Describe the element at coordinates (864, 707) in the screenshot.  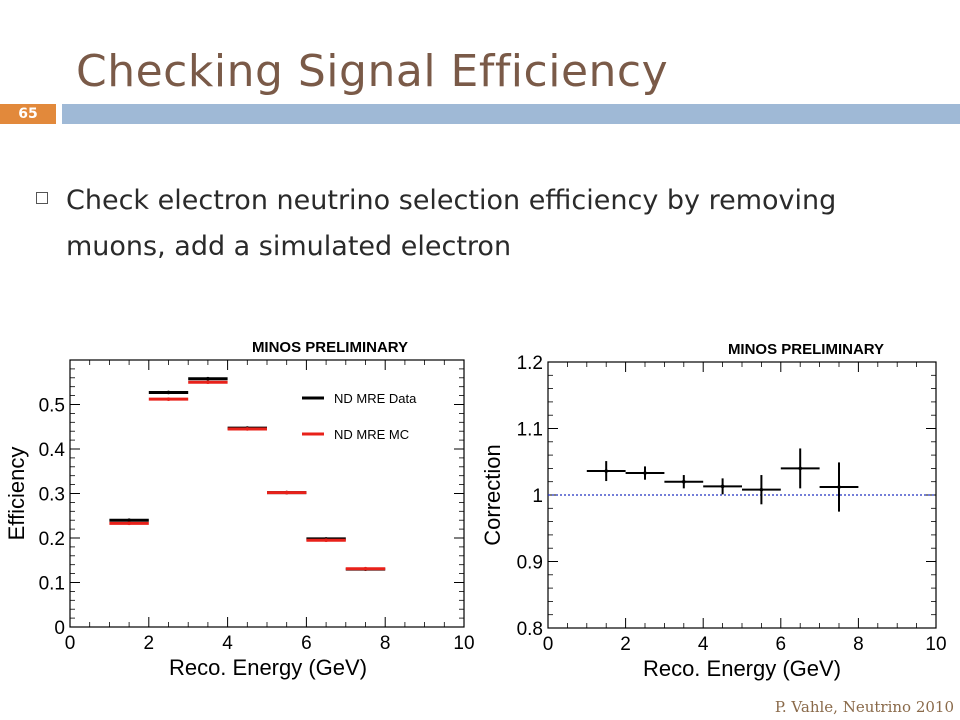
I see `footer-credit: P. Vahle, Neutrino 2010` at that location.